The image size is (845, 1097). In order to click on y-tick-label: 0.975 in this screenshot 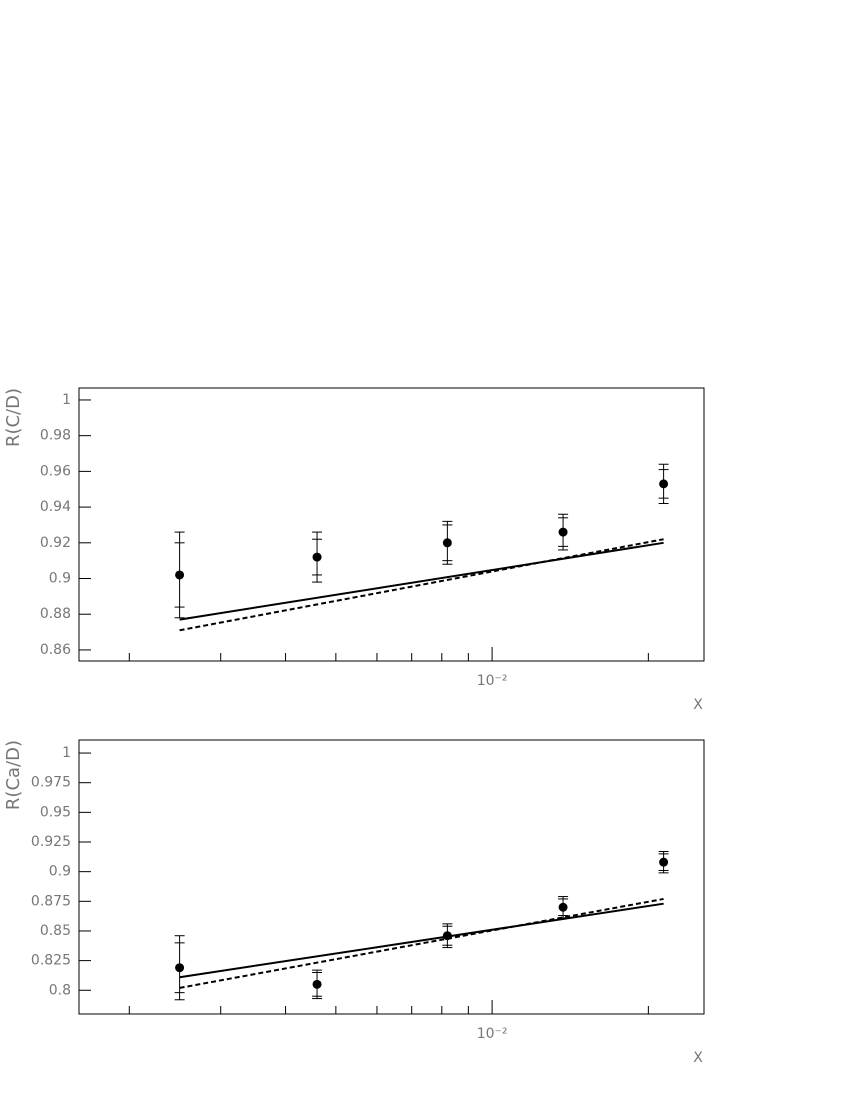, I will do `click(51, 783)`.